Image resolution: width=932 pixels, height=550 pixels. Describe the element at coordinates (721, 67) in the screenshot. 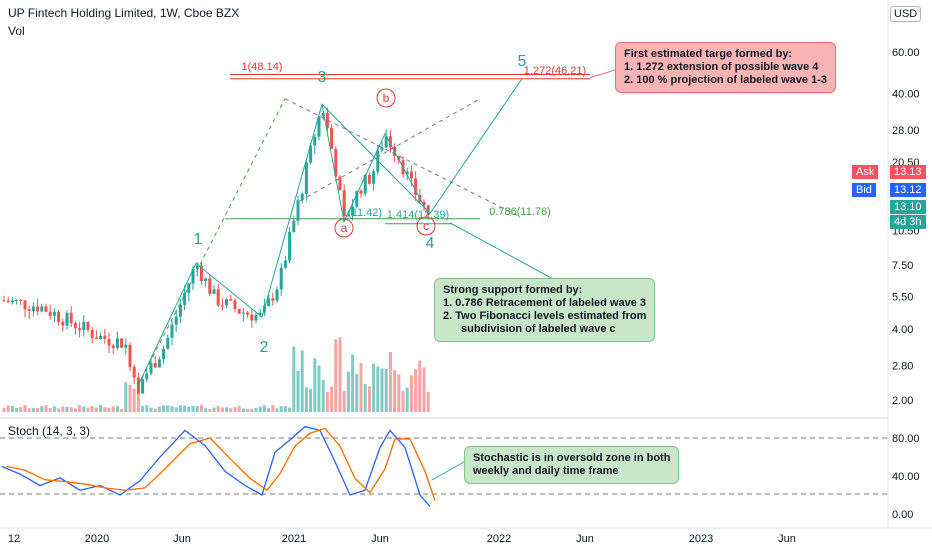

I see `target-callout-line2: 1. 1.272 extension of possible wave 4` at that location.